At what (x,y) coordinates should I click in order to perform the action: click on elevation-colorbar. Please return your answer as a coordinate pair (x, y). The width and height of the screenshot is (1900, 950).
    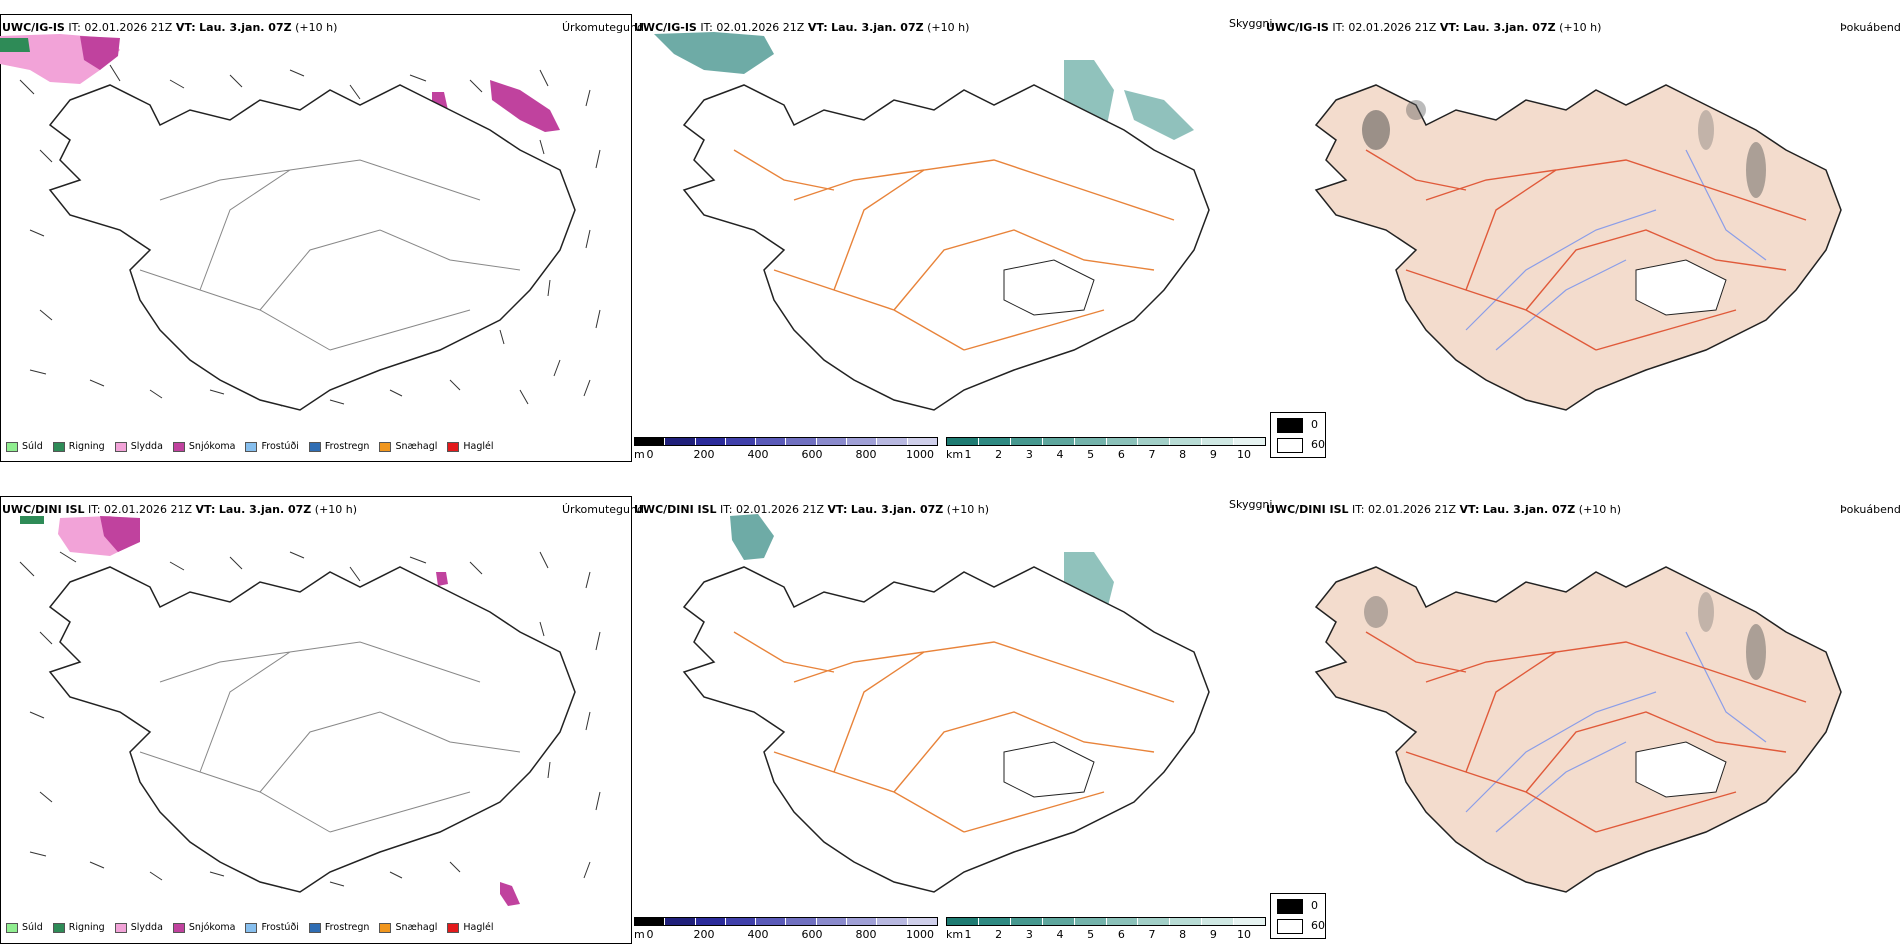
    Looking at the image, I should click on (786, 921).